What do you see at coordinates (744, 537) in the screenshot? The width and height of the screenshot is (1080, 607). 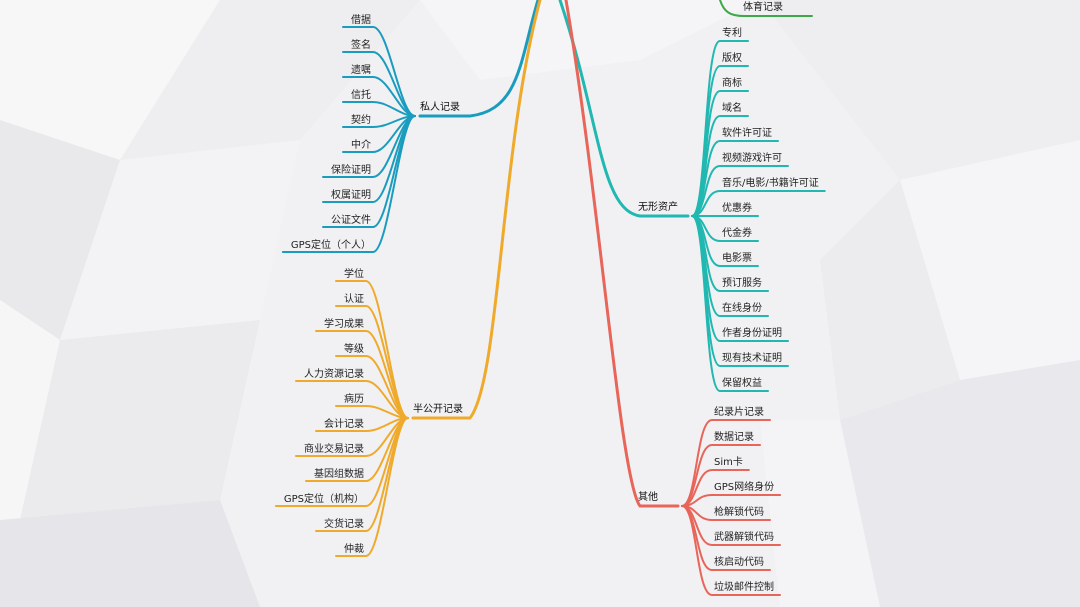 I see `other-item: 武器解锁代码` at bounding box center [744, 537].